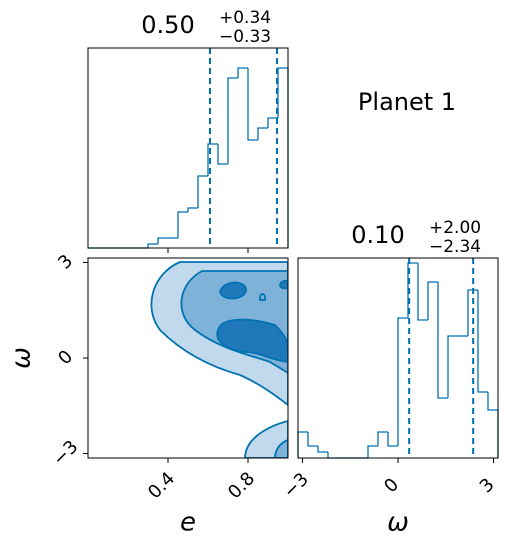 The image size is (515, 547). What do you see at coordinates (391, 485) in the screenshot?
I see `x-tick-label: 0` at bounding box center [391, 485].